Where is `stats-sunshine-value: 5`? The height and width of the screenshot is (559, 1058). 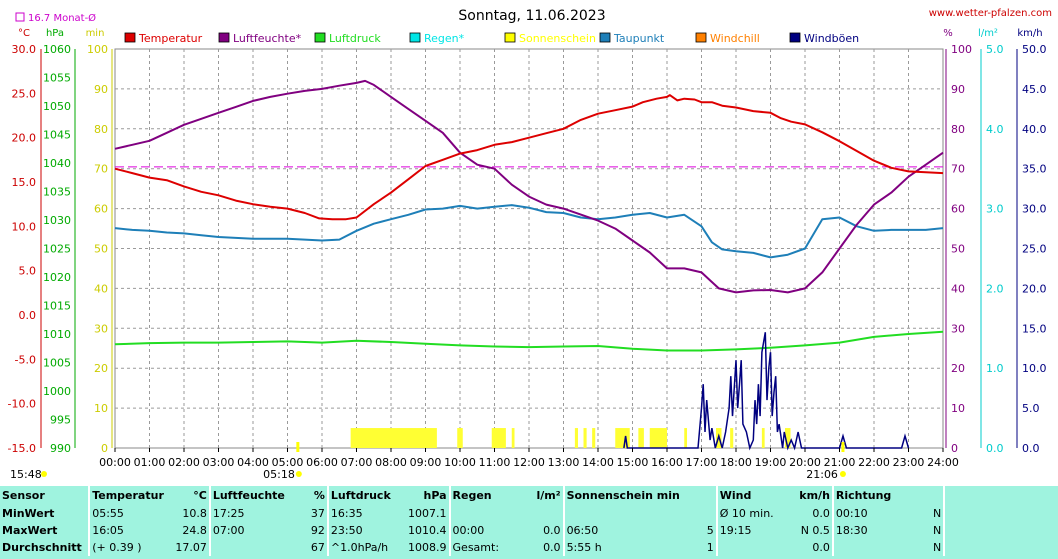 stats-sunshine-value: 5 is located at coordinates (710, 530).